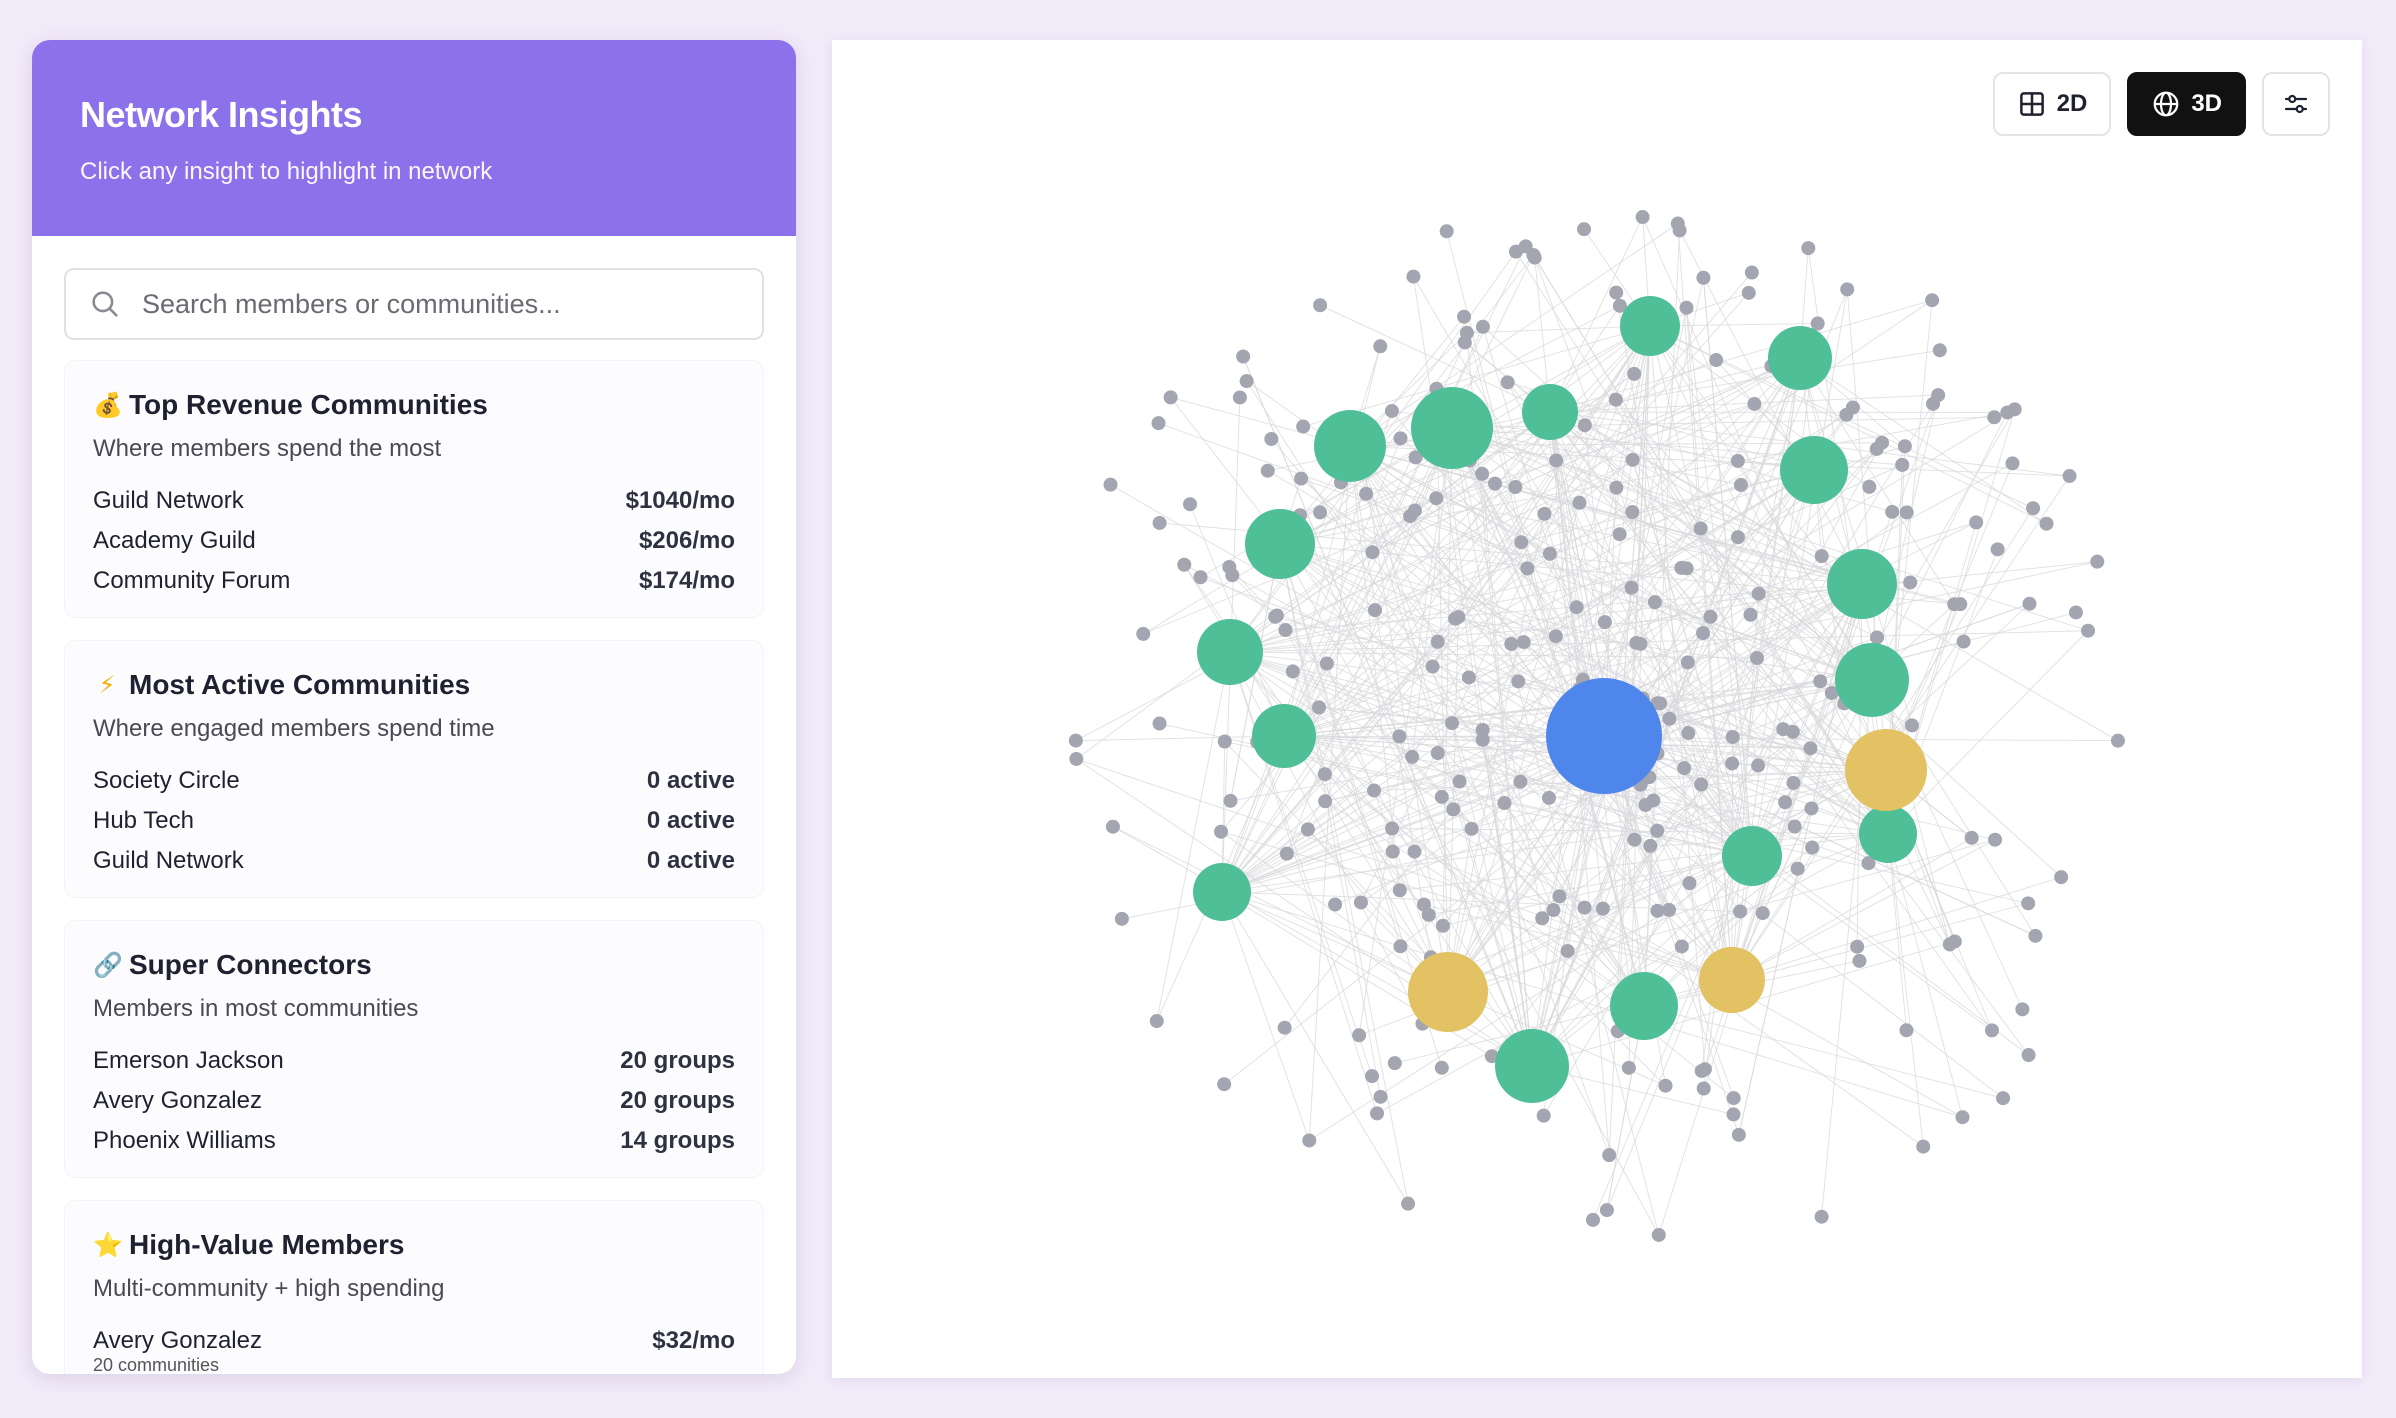 Image resolution: width=2396 pixels, height=1418 pixels. What do you see at coordinates (414, 540) in the screenshot?
I see `list-item: Academy Guild $206/mo` at bounding box center [414, 540].